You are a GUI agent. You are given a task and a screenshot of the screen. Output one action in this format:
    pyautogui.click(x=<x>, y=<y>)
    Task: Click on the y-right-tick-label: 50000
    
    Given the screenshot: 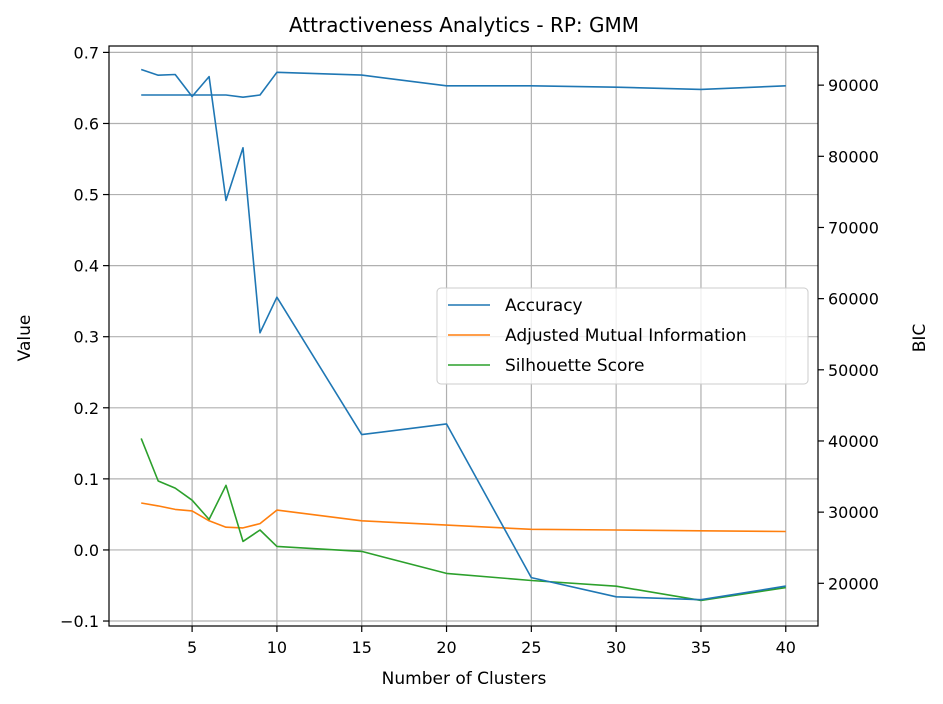 What is the action you would take?
    pyautogui.click(x=853, y=370)
    